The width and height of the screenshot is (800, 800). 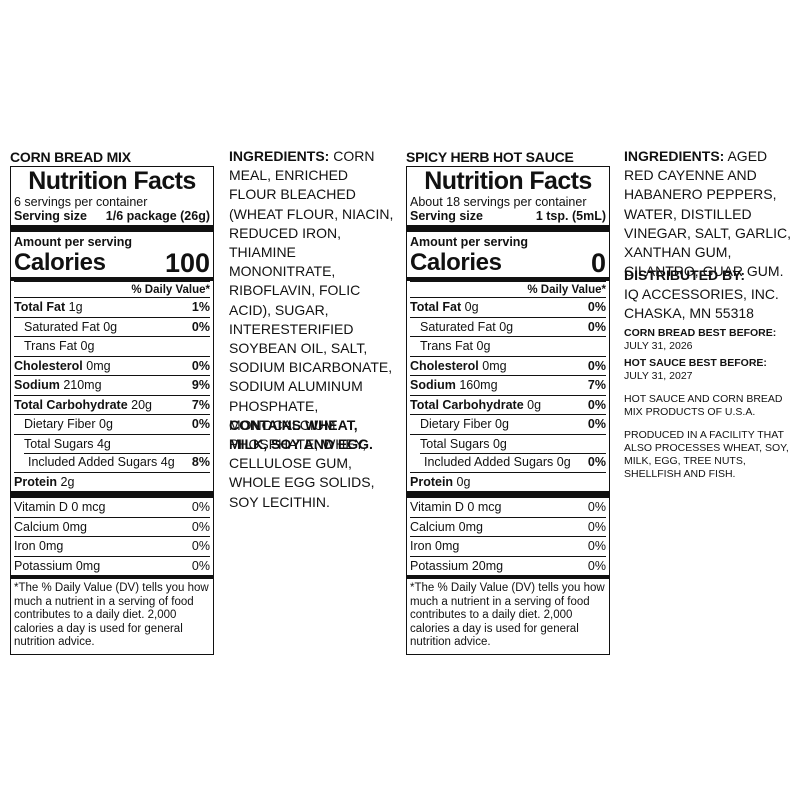 I want to click on nutrient-row-dietary-fiber: Dietary Fiber 0g 0%, so click(x=508, y=424).